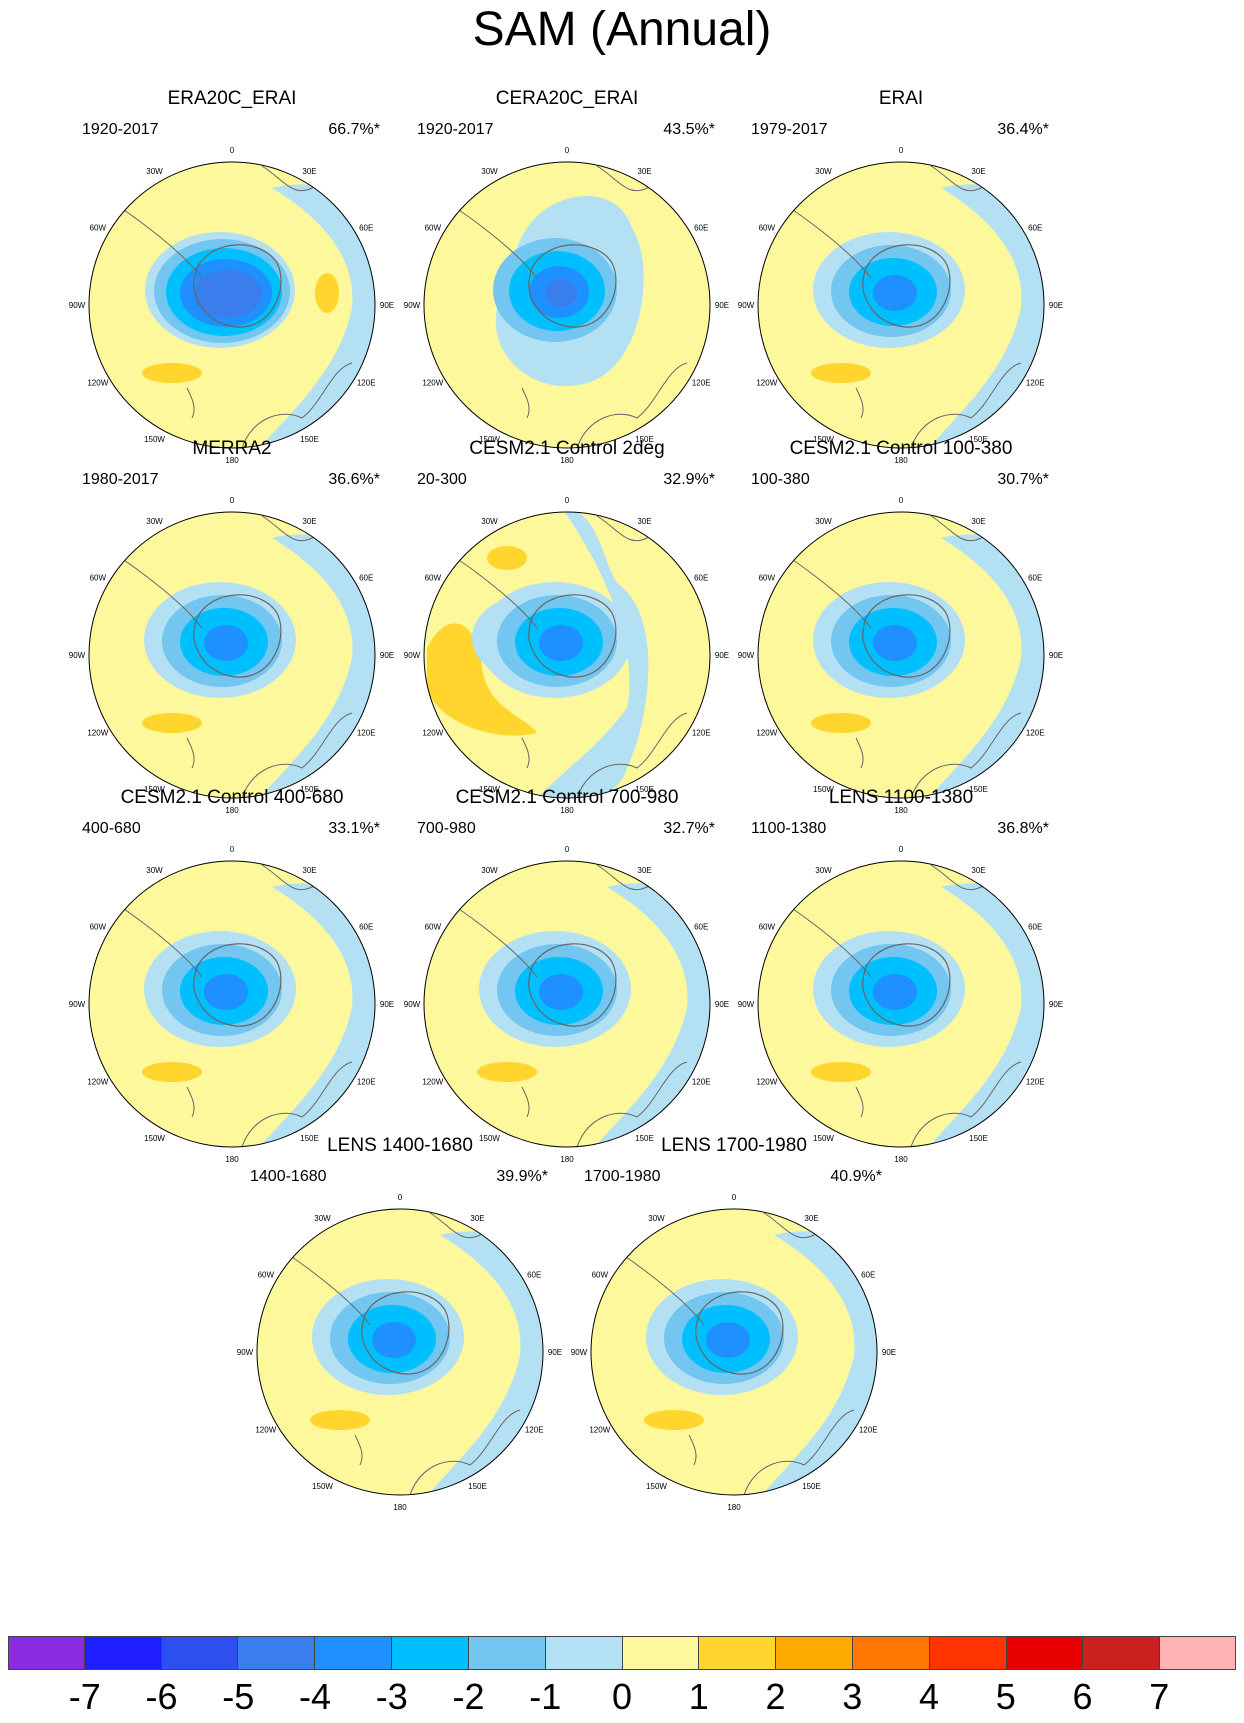 The width and height of the screenshot is (1244, 1723). I want to click on panel-years: 1100-1380, so click(789, 828).